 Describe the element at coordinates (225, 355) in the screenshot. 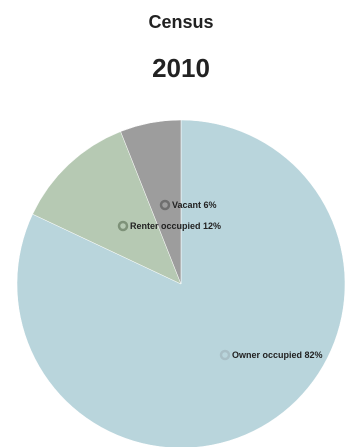

I see `slice-marker-owner-occupied` at that location.